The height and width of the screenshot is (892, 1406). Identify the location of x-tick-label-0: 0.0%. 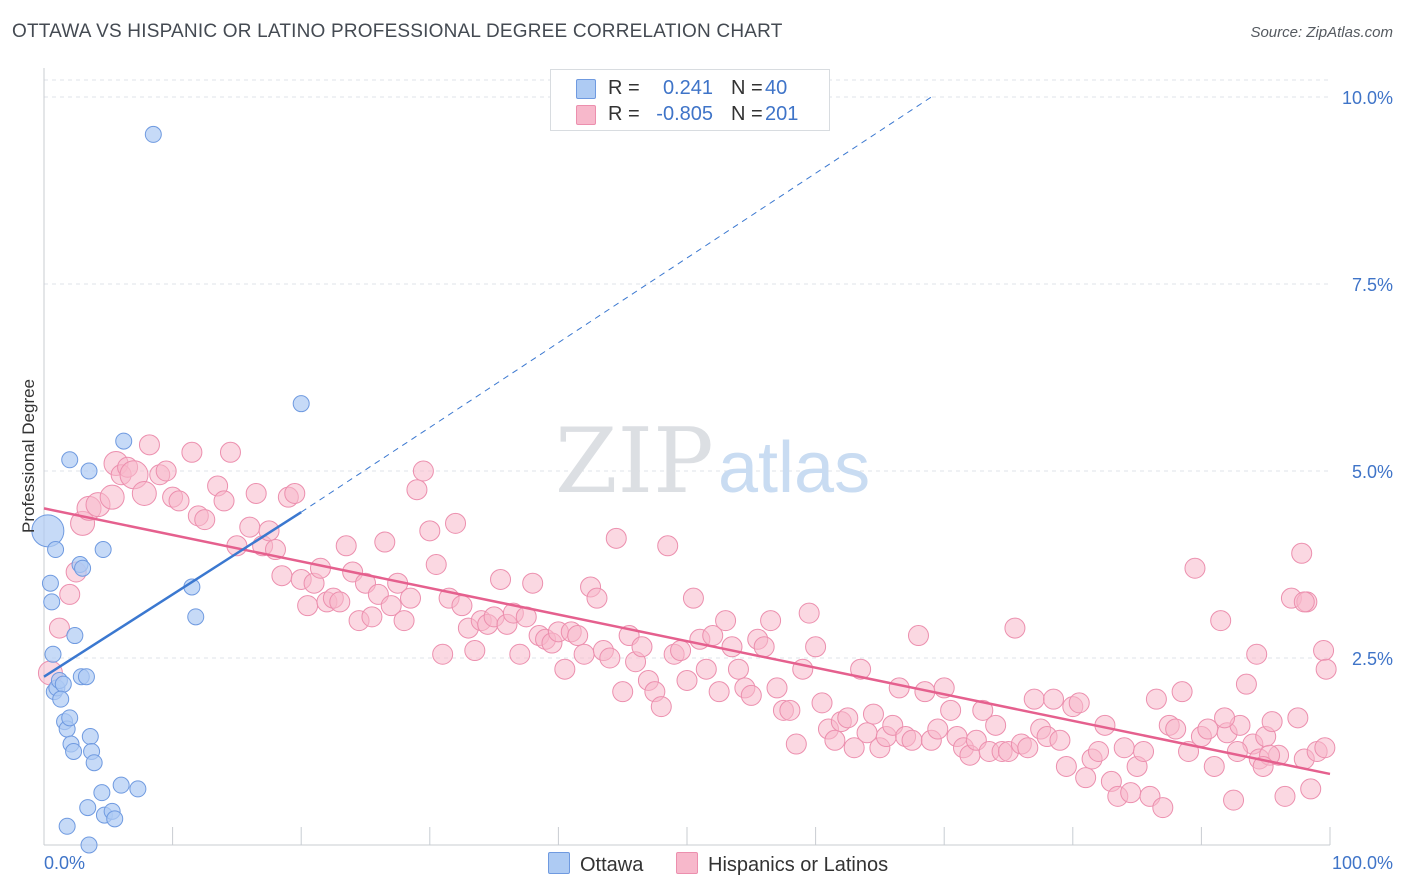
(64, 863).